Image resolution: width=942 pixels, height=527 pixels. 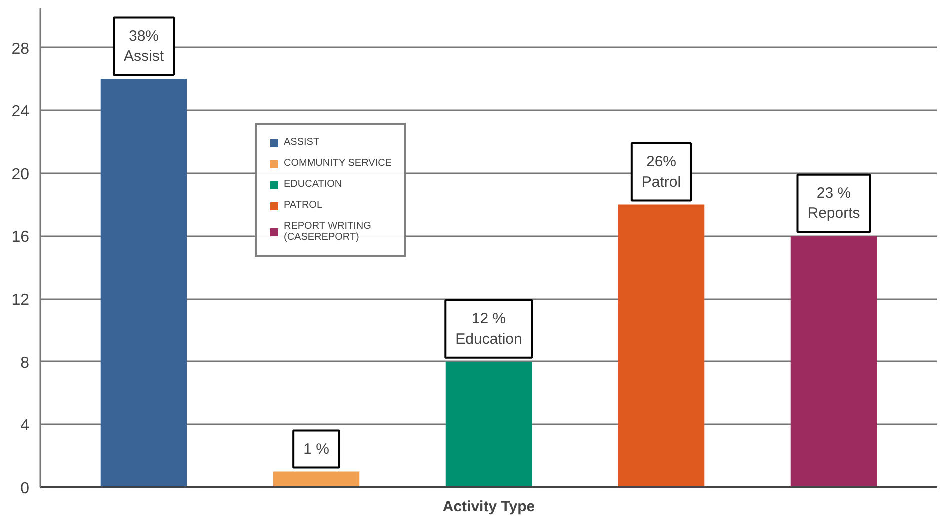 What do you see at coordinates (144, 47) in the screenshot?
I see `annotation: 38% Assist` at bounding box center [144, 47].